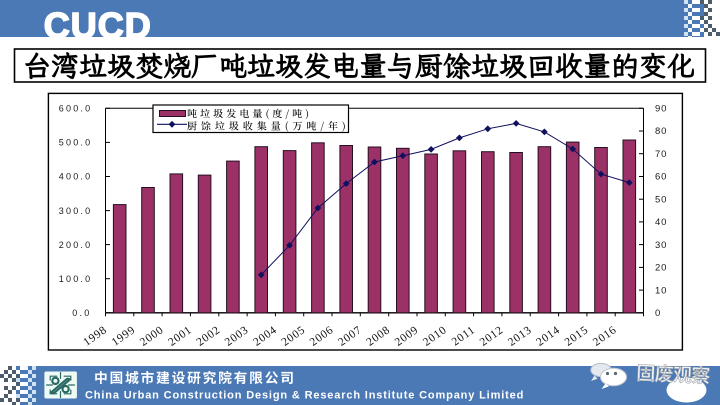 The image size is (720, 405). I want to click on svg-text: 30, so click(661, 245).